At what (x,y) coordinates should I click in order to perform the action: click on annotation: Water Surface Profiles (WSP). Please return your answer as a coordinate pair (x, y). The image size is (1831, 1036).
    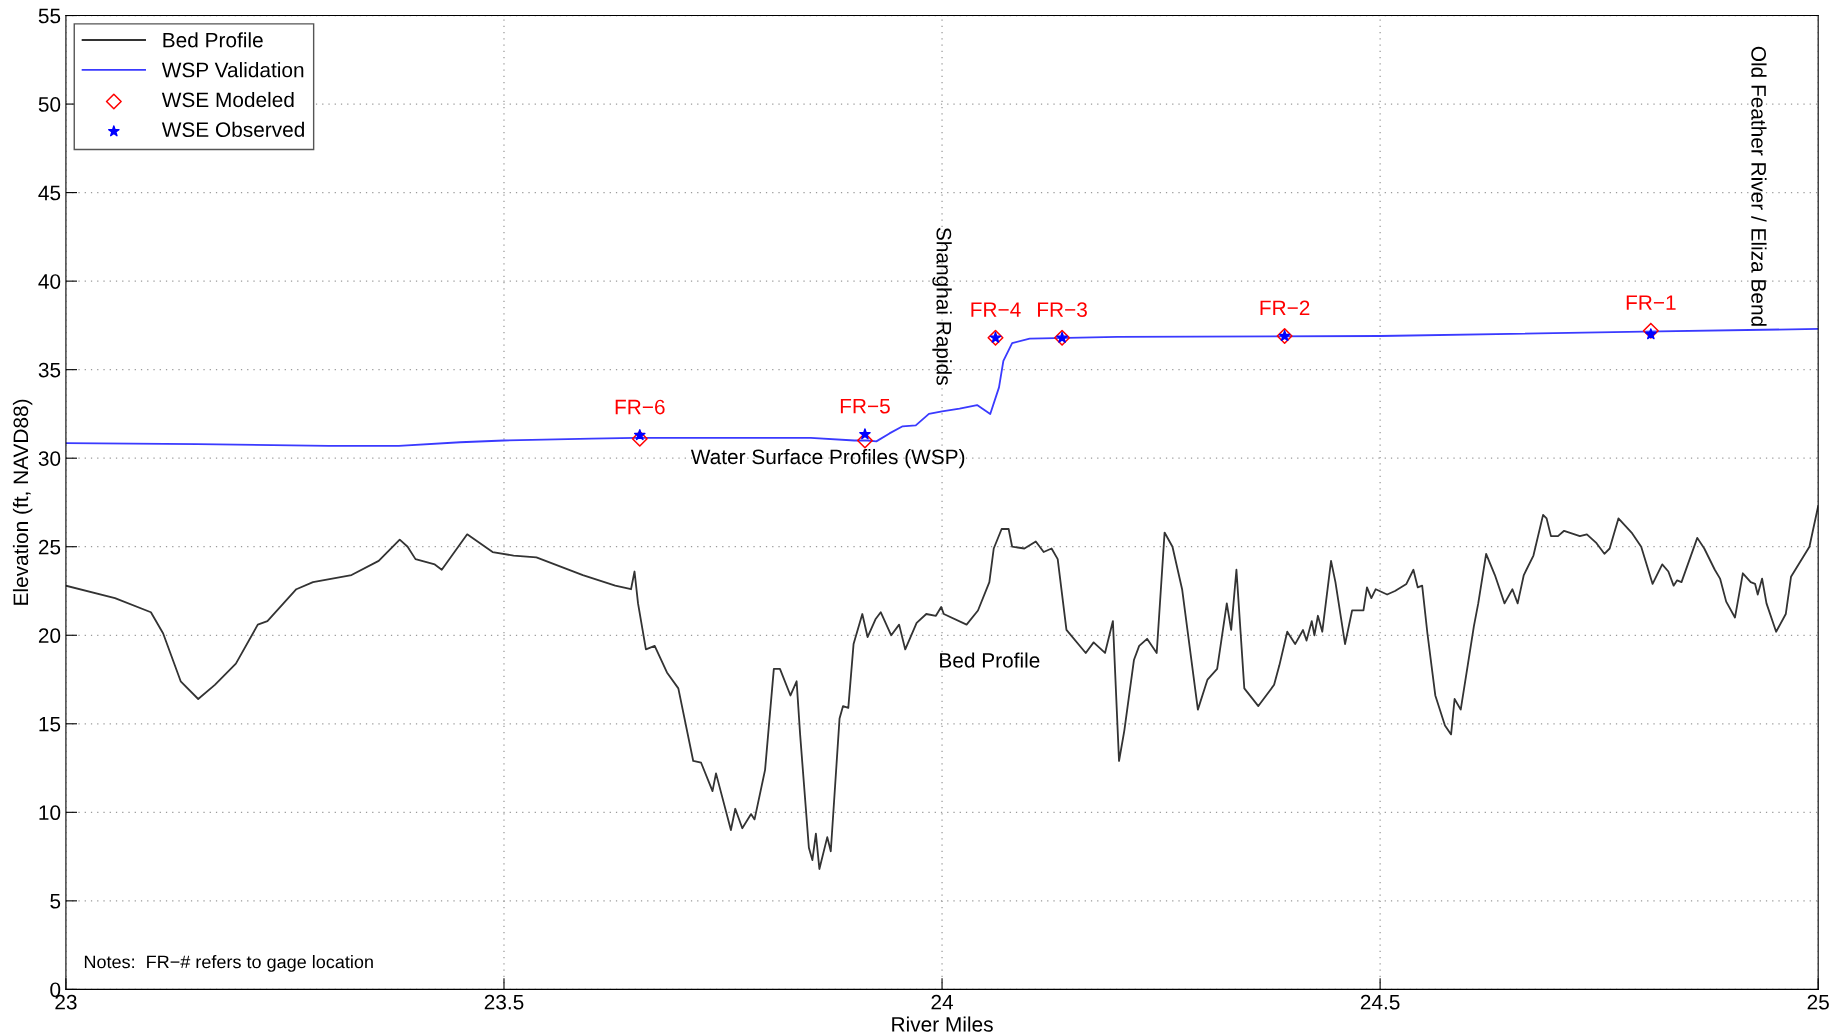
    Looking at the image, I should click on (827, 458).